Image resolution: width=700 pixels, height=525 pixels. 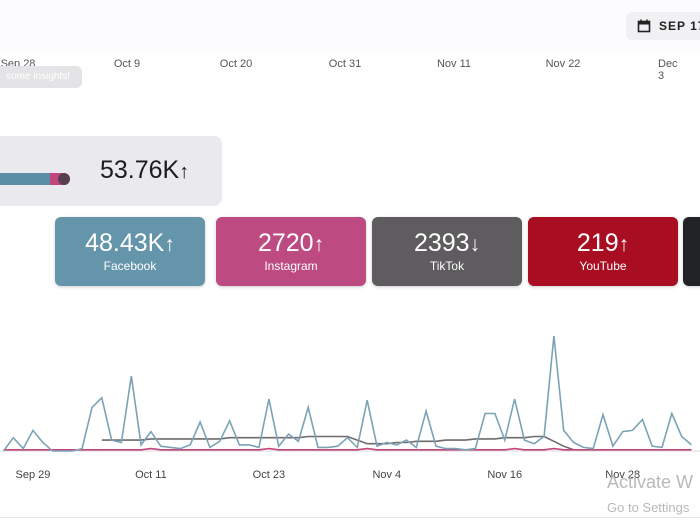 What do you see at coordinates (386, 475) in the screenshot?
I see `x-tick-label: Nov 4` at bounding box center [386, 475].